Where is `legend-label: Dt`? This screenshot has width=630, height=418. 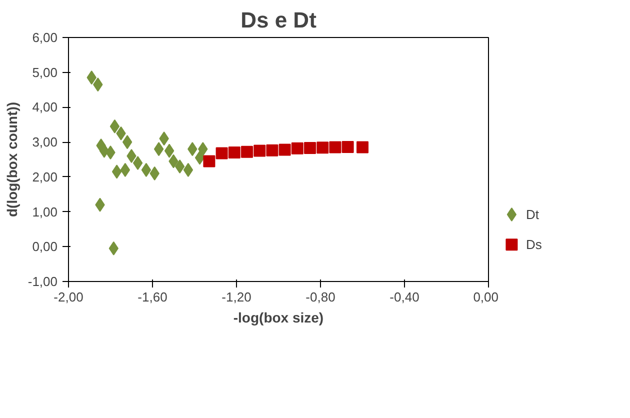 legend-label: Dt is located at coordinates (533, 214).